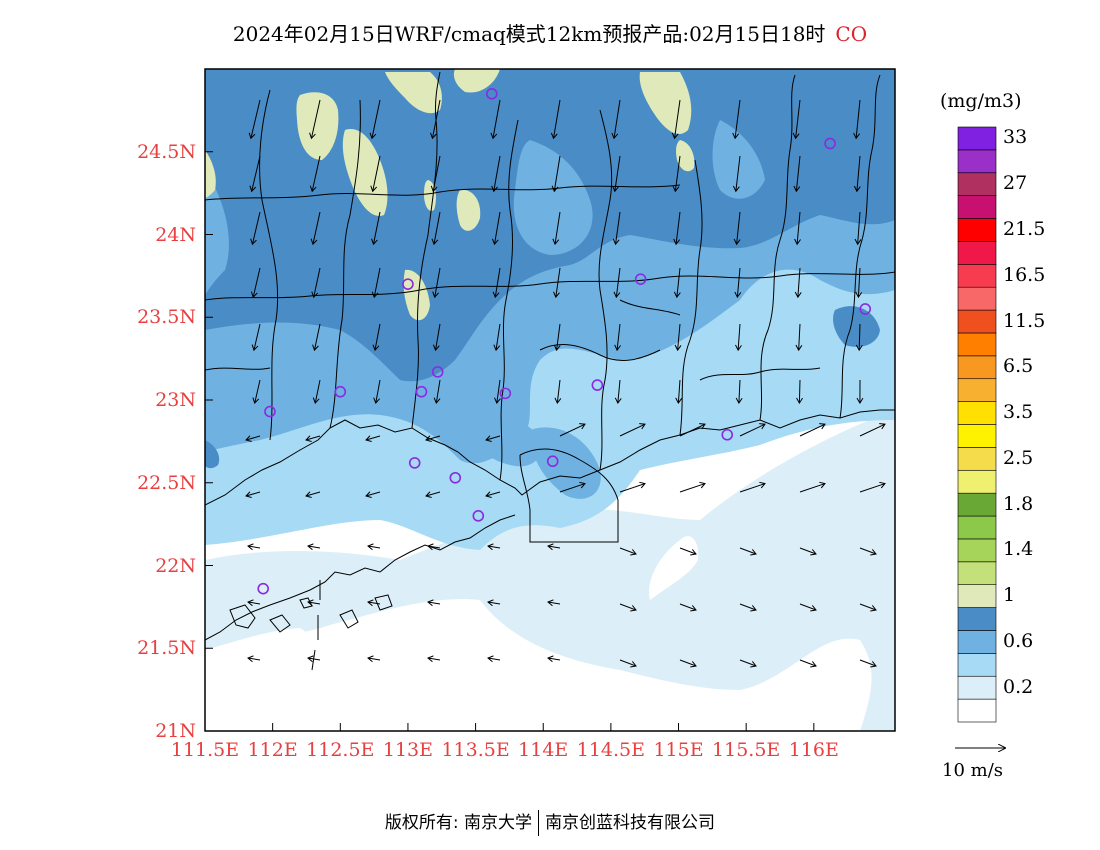 This screenshot has width=1100, height=850. What do you see at coordinates (678, 750) in the screenshot?
I see `lon-label: 115E` at bounding box center [678, 750].